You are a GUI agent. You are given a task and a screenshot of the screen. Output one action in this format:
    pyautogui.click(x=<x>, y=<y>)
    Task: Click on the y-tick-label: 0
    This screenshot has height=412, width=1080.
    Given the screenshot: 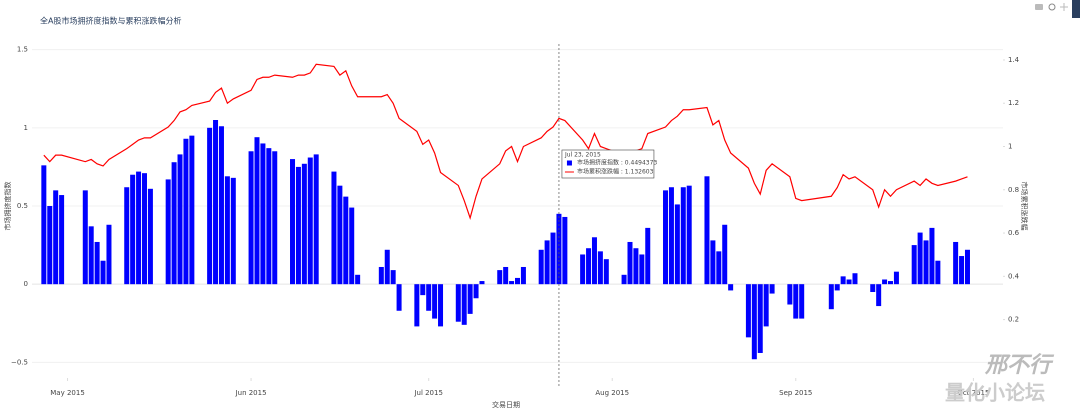 What is the action you would take?
    pyautogui.click(x=26, y=284)
    